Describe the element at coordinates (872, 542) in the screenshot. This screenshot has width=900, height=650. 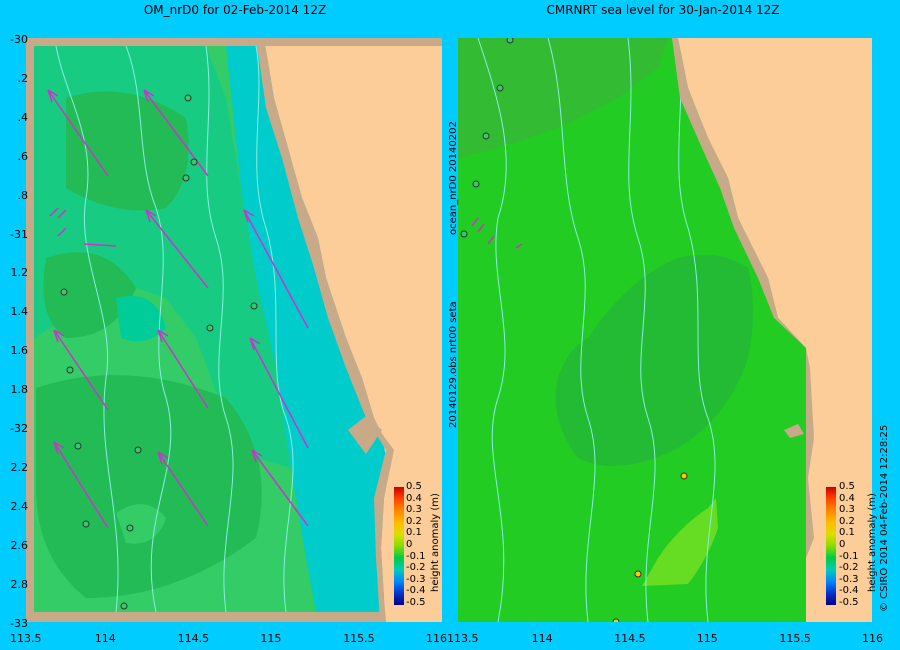
I see `colorbar-title-right: height anomaly (m)` at that location.